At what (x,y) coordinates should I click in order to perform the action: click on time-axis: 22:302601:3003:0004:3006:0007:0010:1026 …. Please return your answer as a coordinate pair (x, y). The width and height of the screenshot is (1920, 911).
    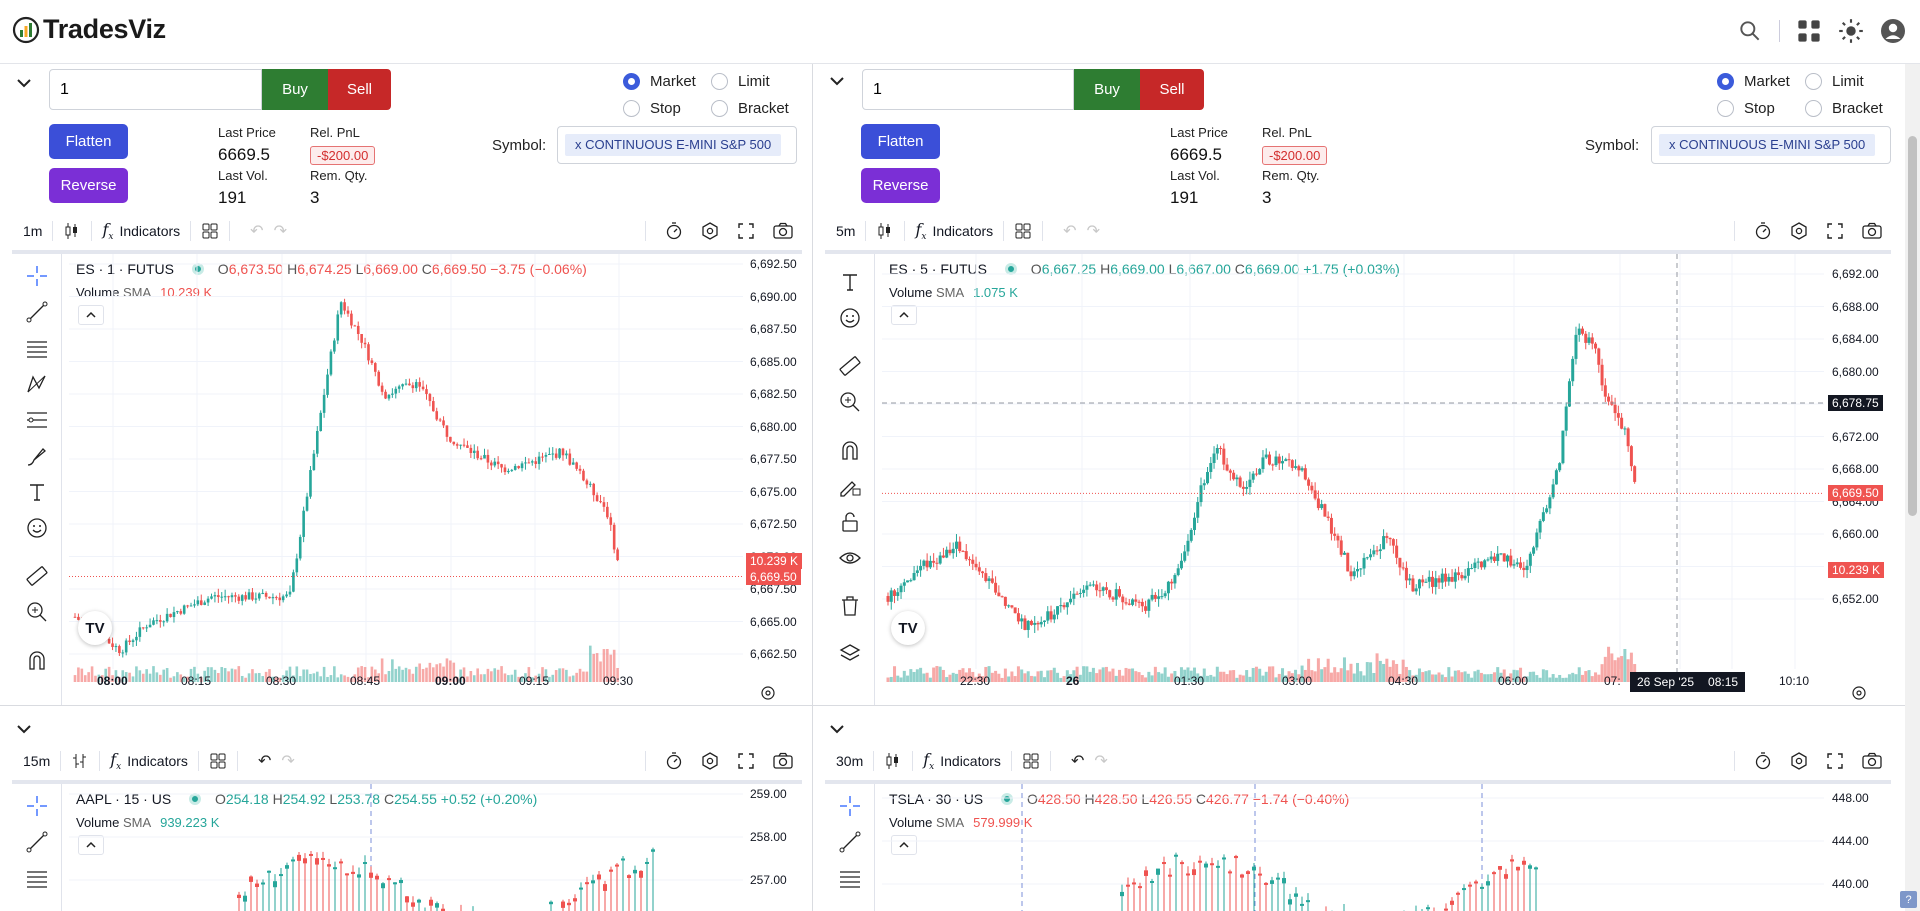
    Looking at the image, I should click on (1353, 687).